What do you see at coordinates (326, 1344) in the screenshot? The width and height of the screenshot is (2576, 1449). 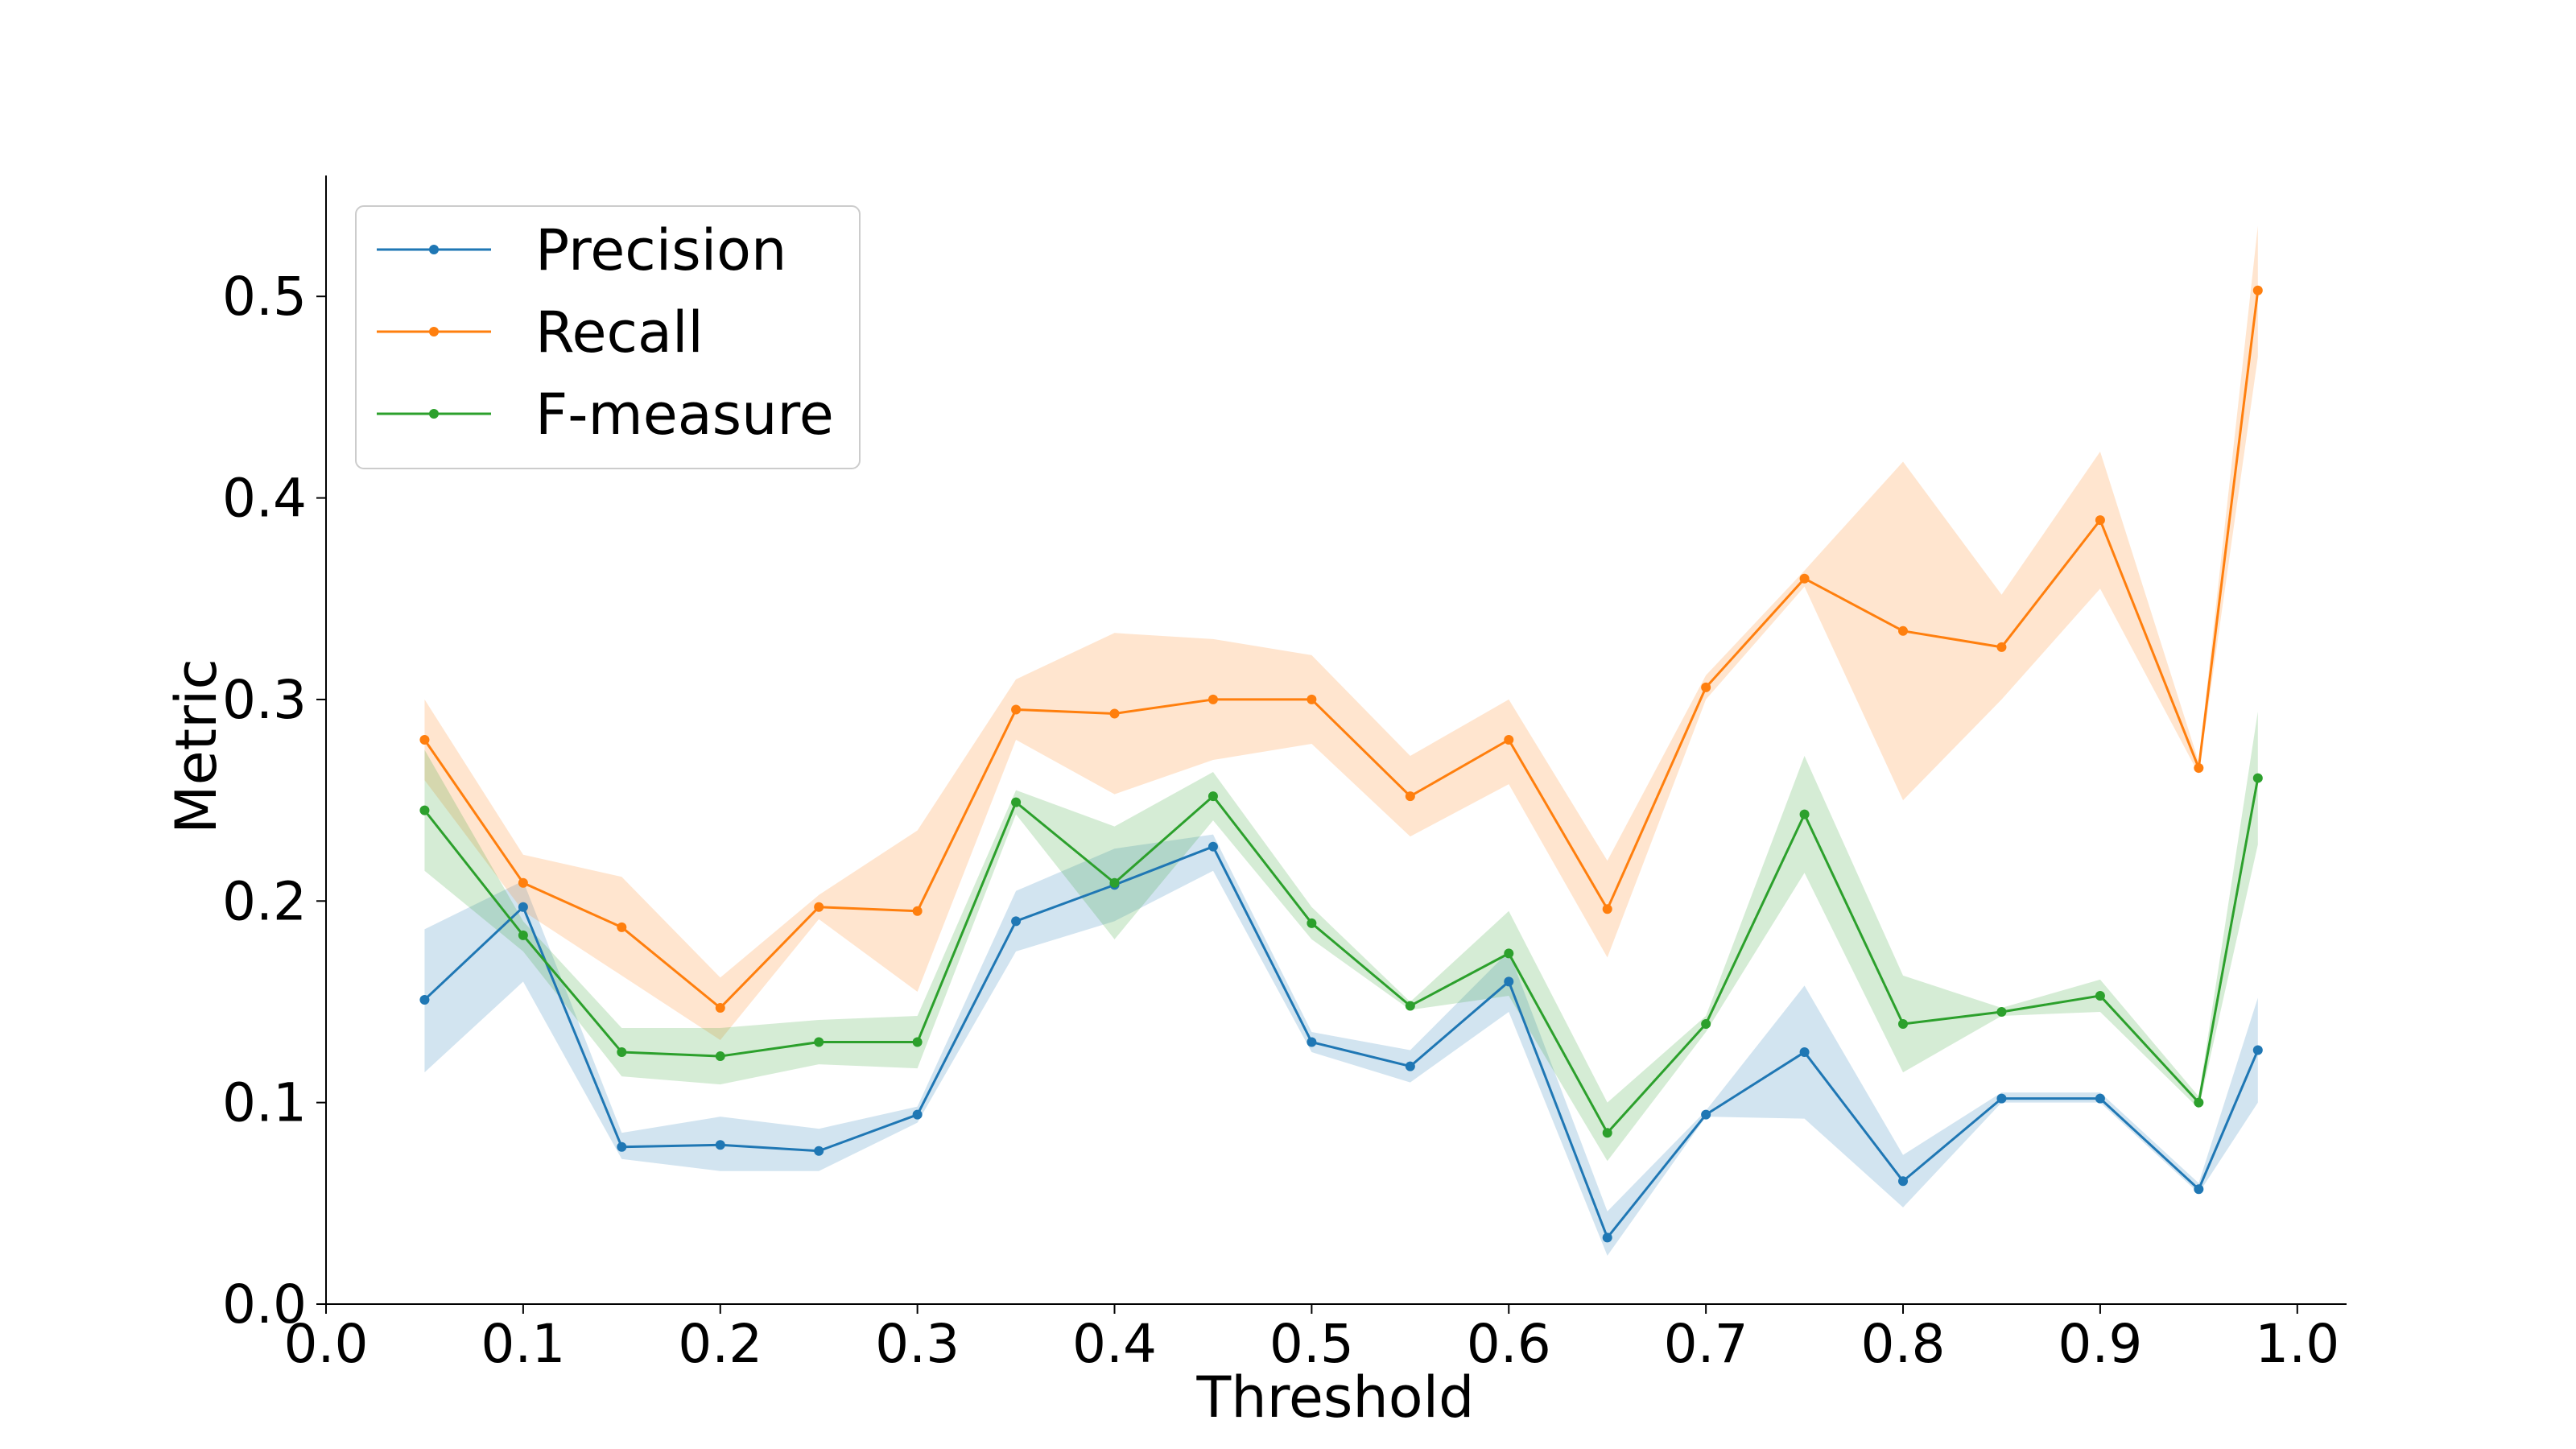 I see `x-tick-label: 0.0` at bounding box center [326, 1344].